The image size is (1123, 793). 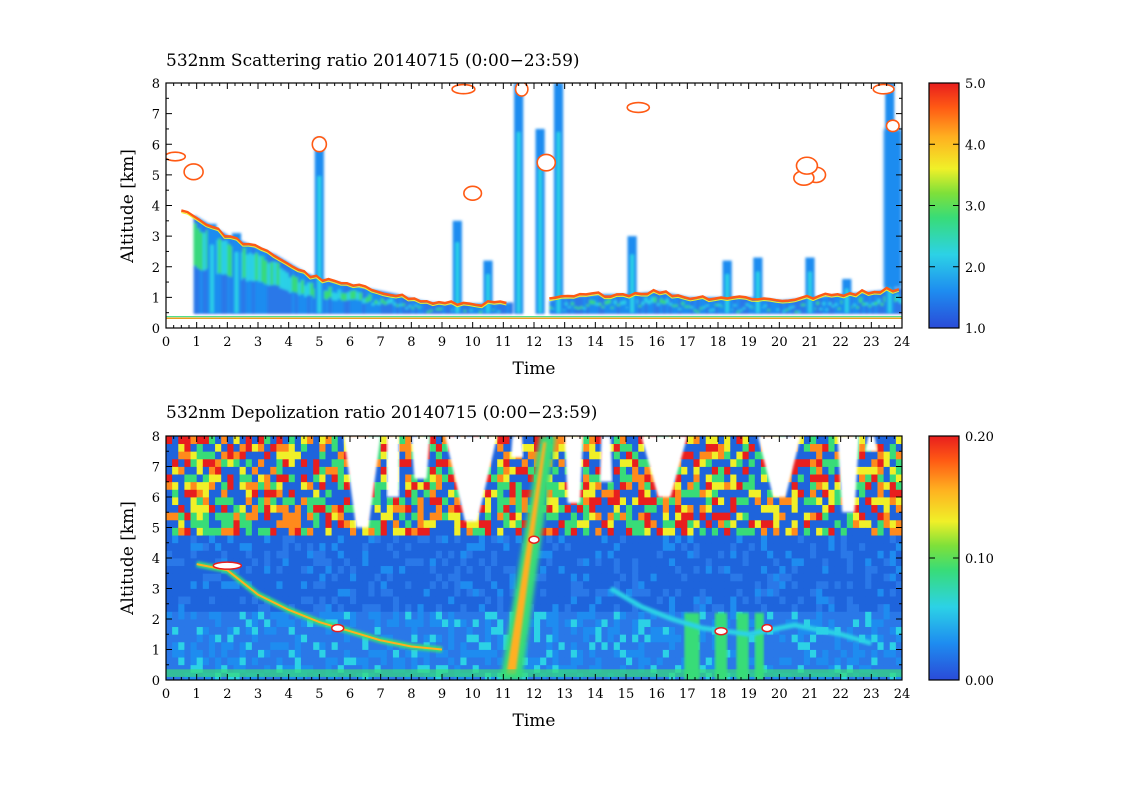 I want to click on depol-cloud-spot, so click(x=767, y=628).